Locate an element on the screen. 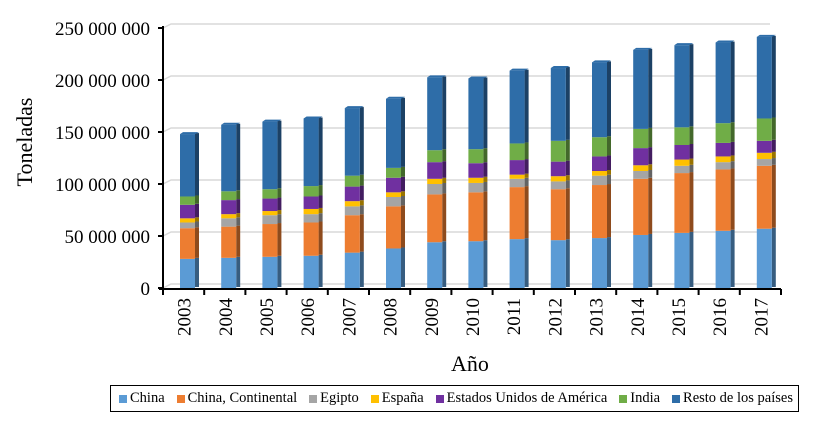 The height and width of the screenshot is (431, 817). y-tick-label: 250 000 000 is located at coordinates (102, 29).